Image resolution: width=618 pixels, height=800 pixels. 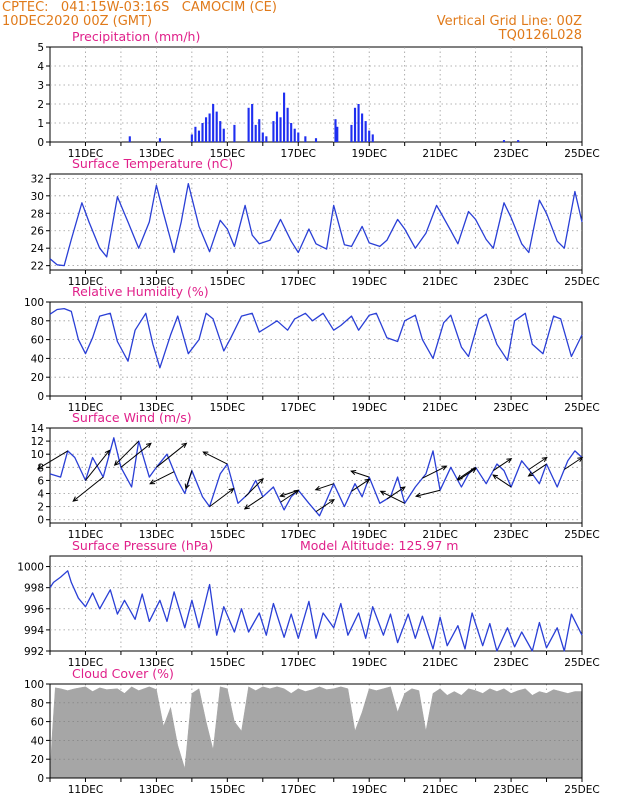 I want to click on pres-xtick-label: 17DEC, so click(x=298, y=663).